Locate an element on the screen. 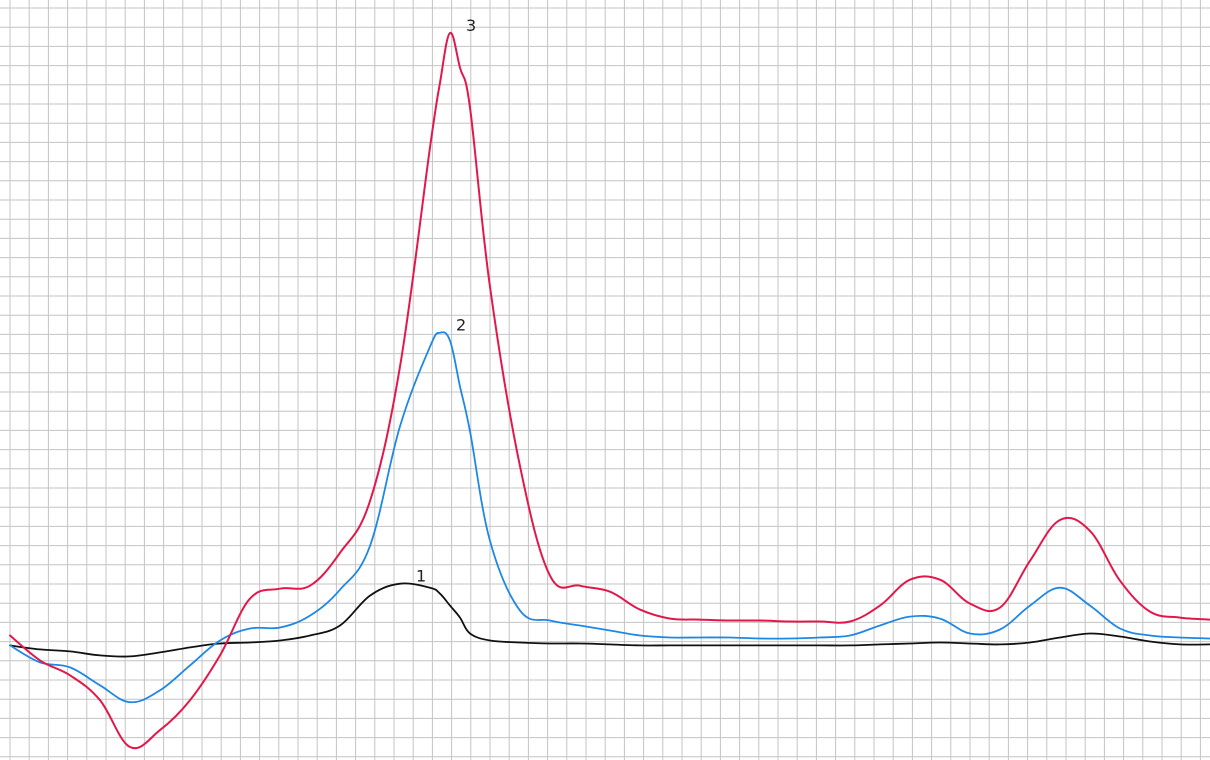 The height and width of the screenshot is (760, 1210). series-label-1: 1 is located at coordinates (421, 576).